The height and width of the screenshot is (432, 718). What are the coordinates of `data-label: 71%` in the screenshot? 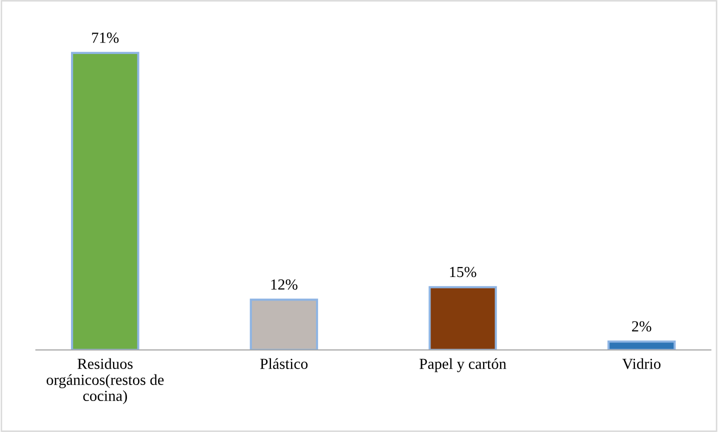 It's located at (105, 37).